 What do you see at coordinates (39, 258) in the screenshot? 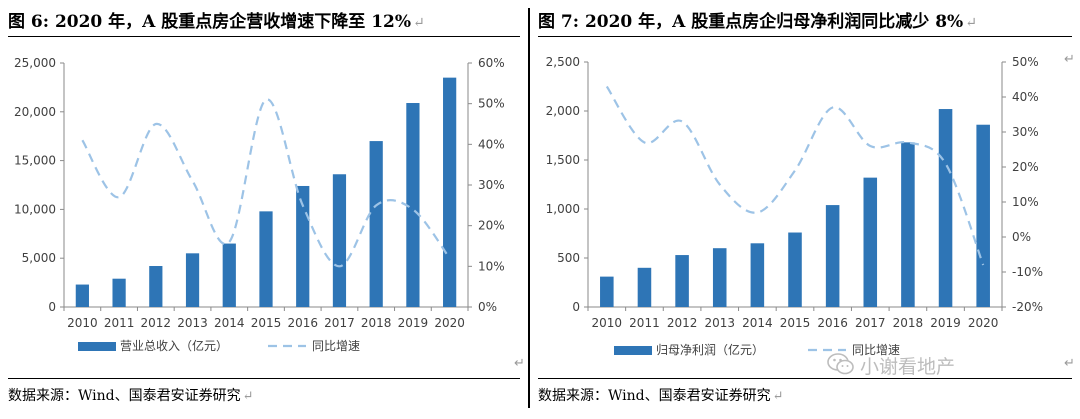
I see `left-tick-label: 5,000` at bounding box center [39, 258].